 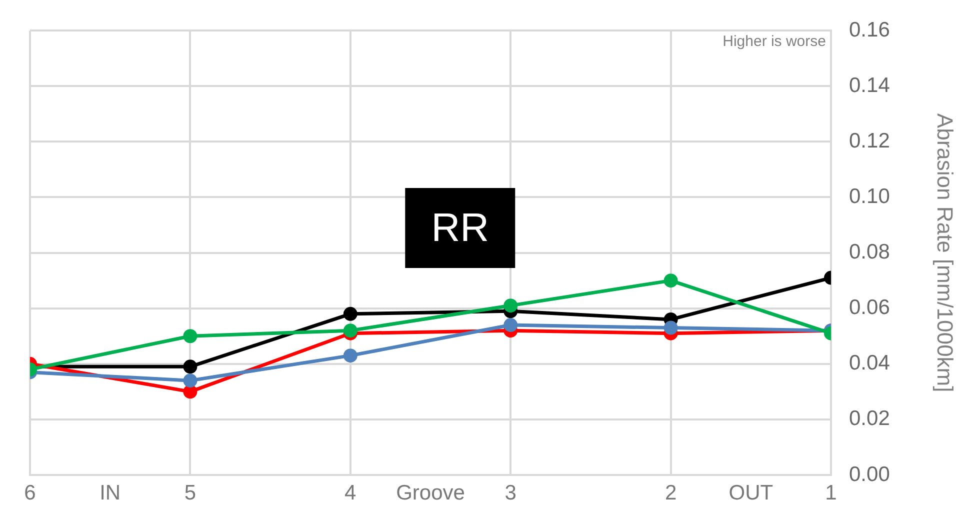 What do you see at coordinates (670, 492) in the screenshot?
I see `x-tick-label: 2` at bounding box center [670, 492].